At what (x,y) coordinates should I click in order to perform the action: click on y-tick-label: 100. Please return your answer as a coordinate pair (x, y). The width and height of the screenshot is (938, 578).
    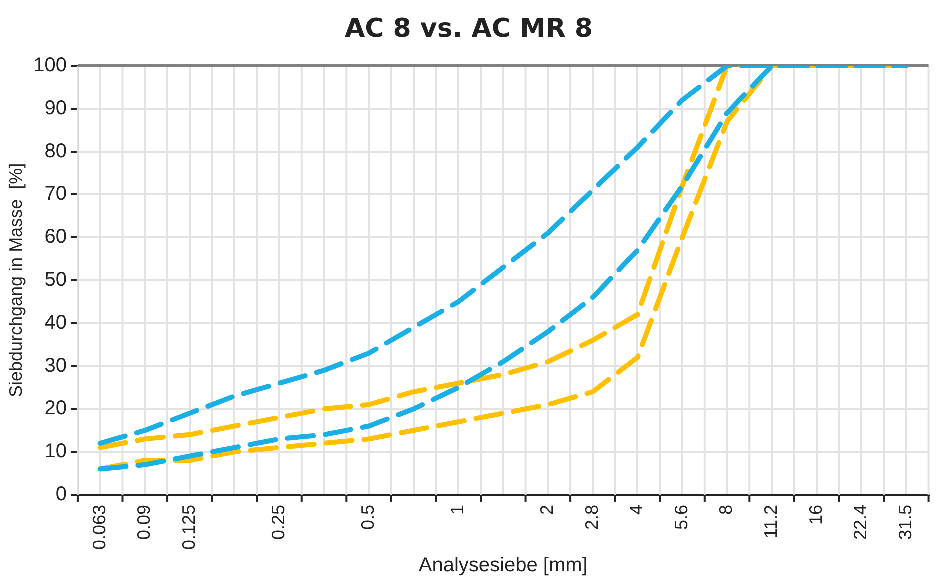
    Looking at the image, I should click on (50, 65).